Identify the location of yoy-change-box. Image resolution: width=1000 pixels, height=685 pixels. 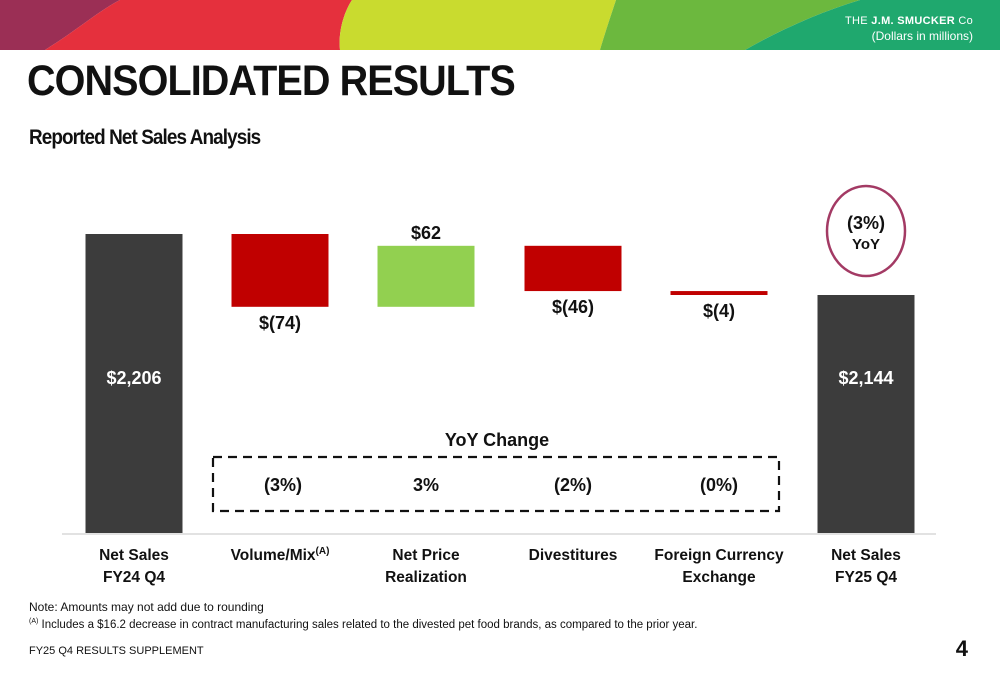
(496, 484).